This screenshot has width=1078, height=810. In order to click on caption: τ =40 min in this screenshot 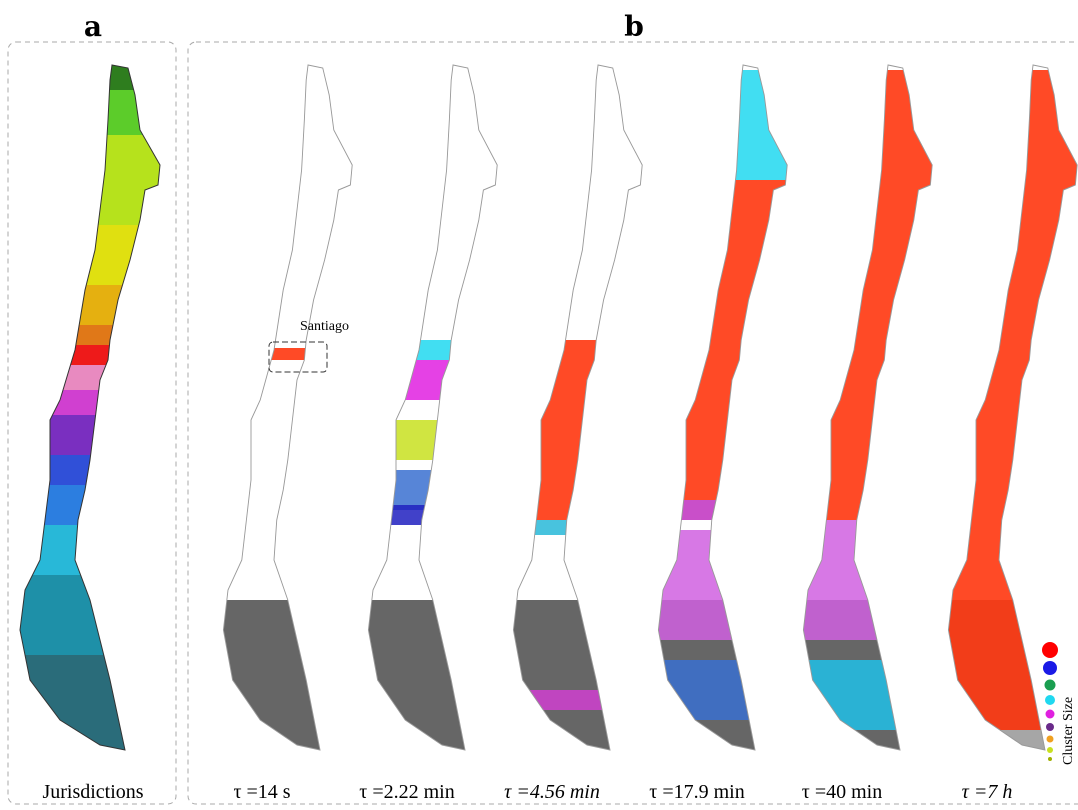, I will do `click(842, 792)`.